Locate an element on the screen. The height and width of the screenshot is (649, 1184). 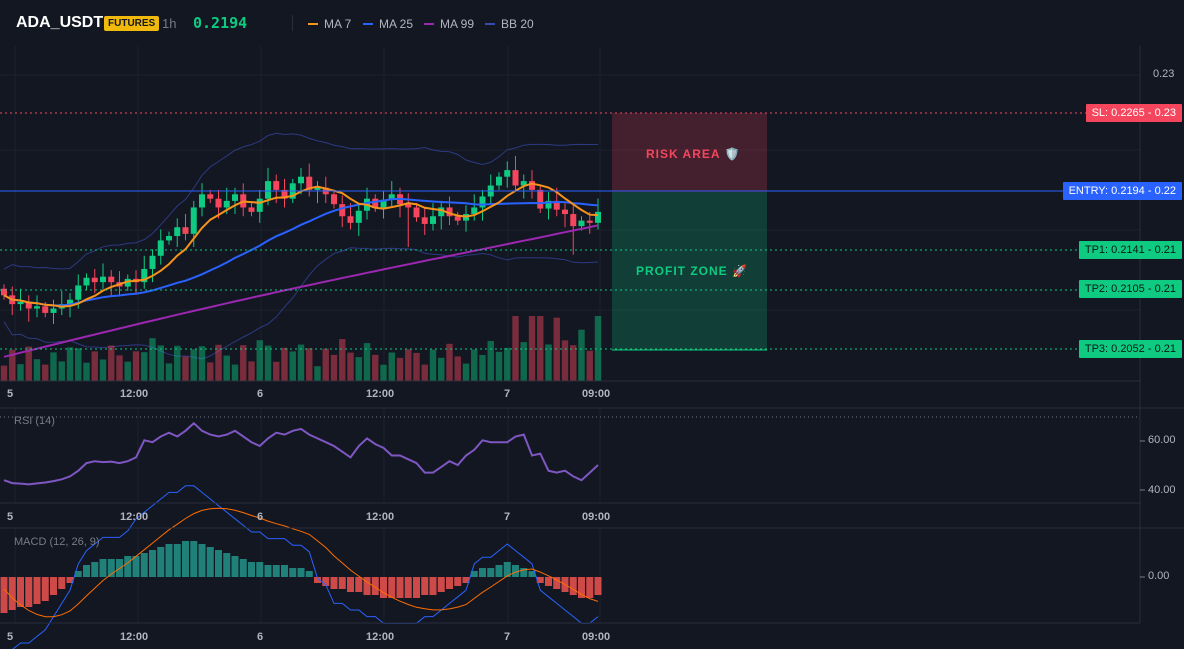
macd-label: MACD (12, 26, 9) is located at coordinates (57, 542).